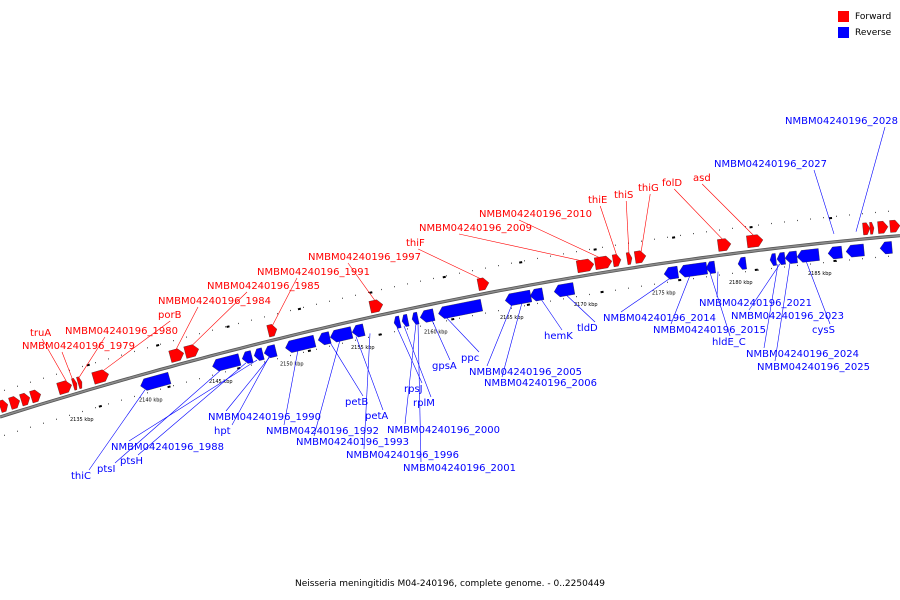 The image size is (900, 600). What do you see at coordinates (78, 361) in the screenshot?
I see `forward-label-group-nmbm04240196-1979: NMBM04240196_1979` at bounding box center [78, 361].